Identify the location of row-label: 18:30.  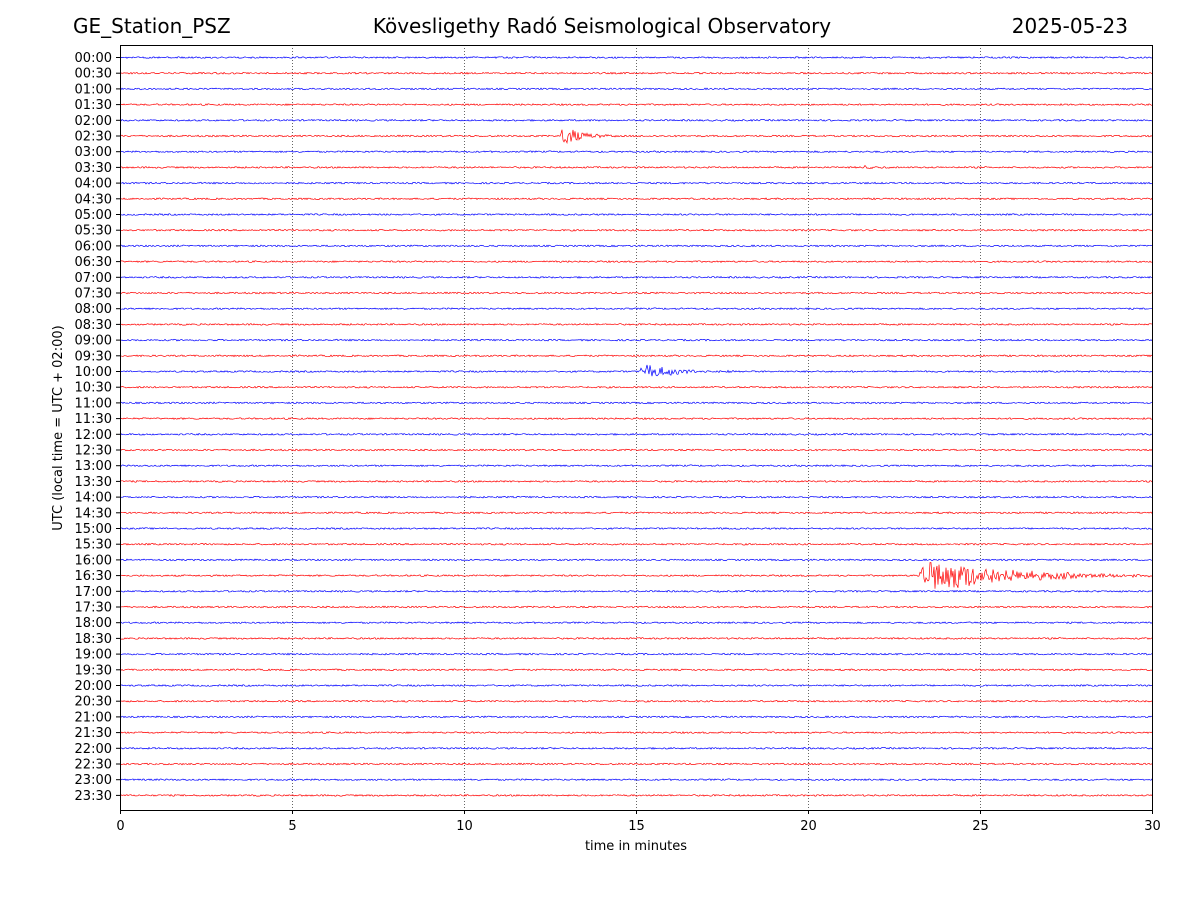
(93, 639).